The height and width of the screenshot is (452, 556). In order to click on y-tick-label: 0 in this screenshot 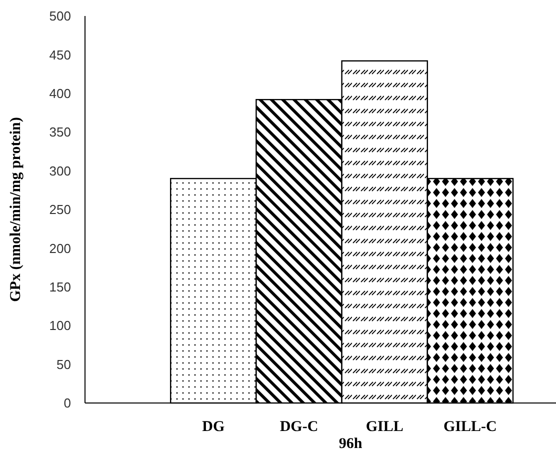, I will do `click(67, 403)`.